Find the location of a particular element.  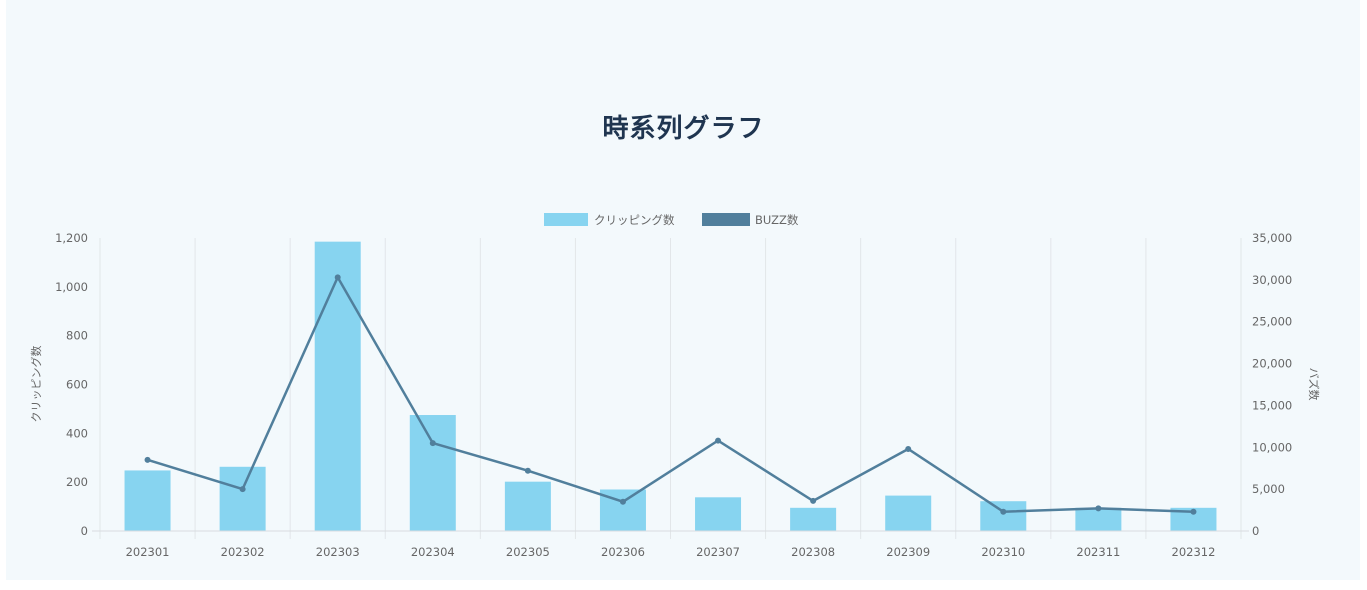

chart-title: 時系列グラフ is located at coordinates (683, 129).